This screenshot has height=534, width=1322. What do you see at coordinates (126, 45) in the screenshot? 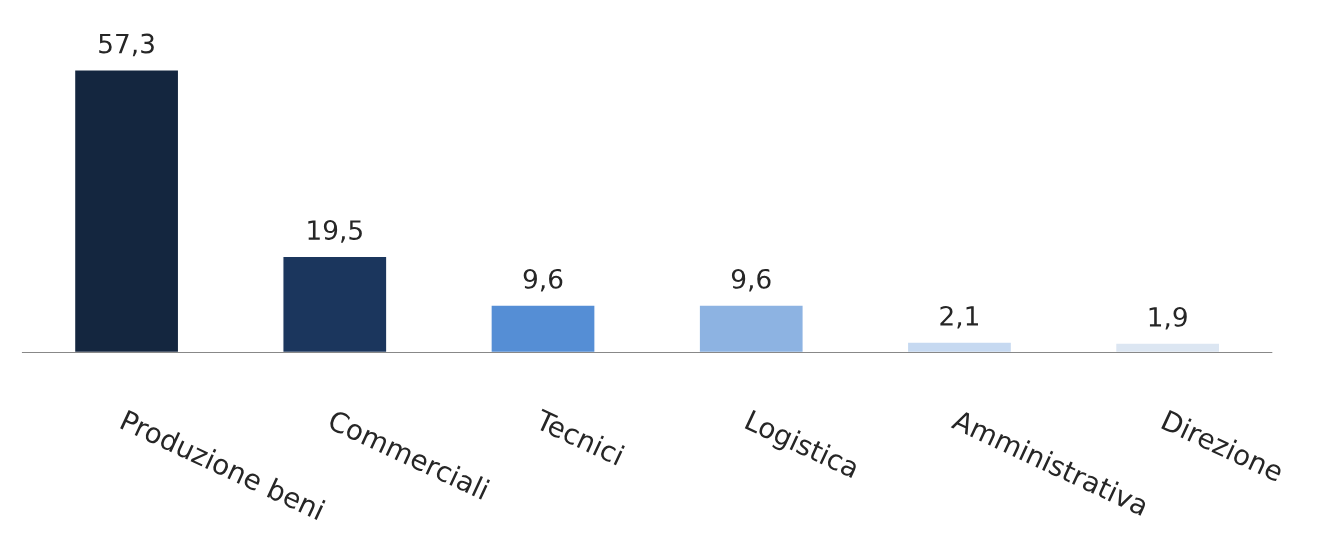
I see `data-label: 57,3` at bounding box center [126, 45].